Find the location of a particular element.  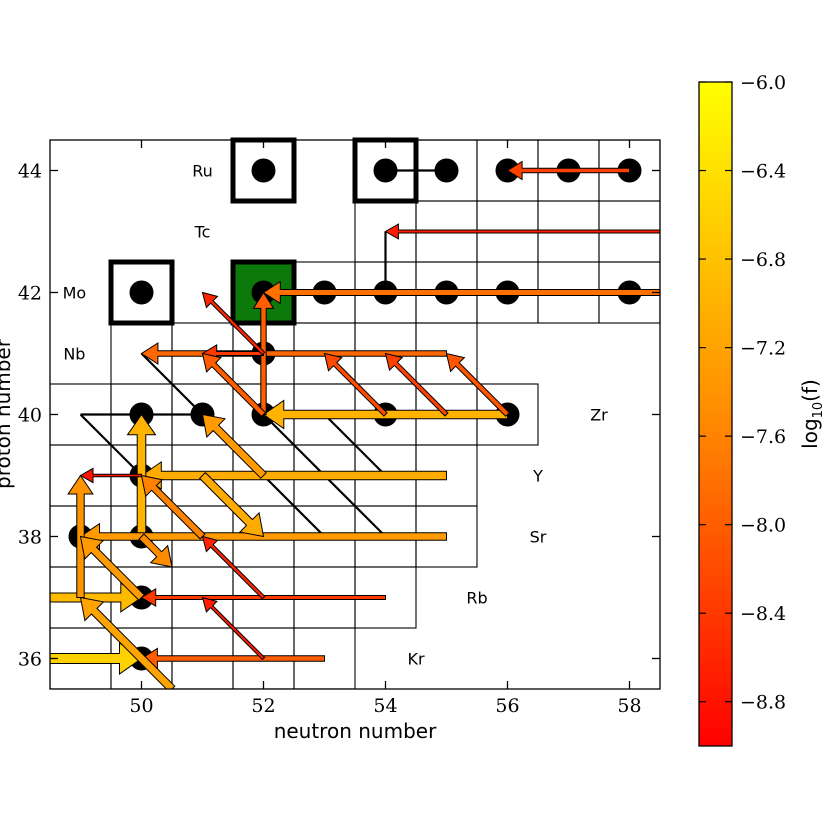

element-label: Nb is located at coordinates (74, 354).